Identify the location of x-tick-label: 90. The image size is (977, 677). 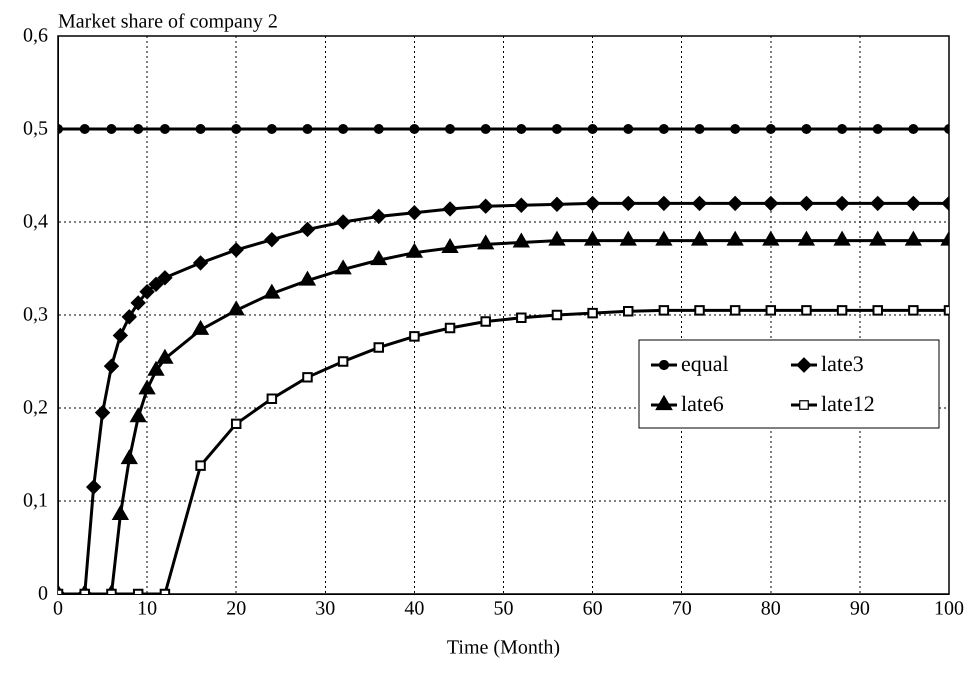
(860, 608).